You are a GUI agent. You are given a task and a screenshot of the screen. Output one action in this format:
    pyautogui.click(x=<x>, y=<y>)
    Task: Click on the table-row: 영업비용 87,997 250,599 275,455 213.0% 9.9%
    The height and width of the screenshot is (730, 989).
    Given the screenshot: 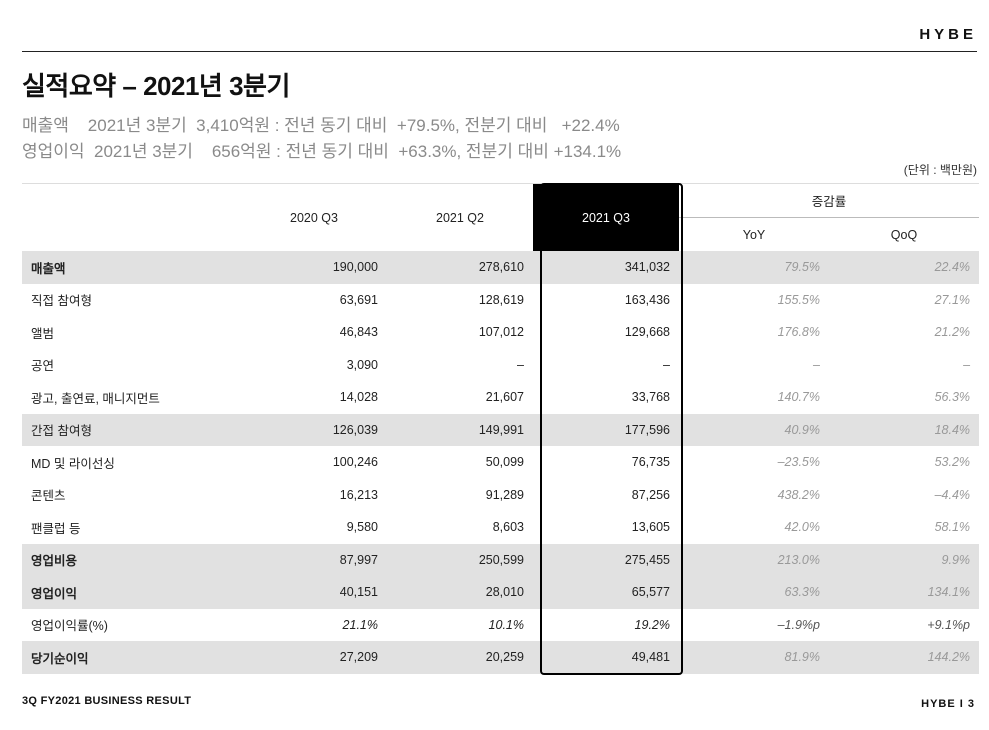 What is the action you would take?
    pyautogui.click(x=501, y=559)
    